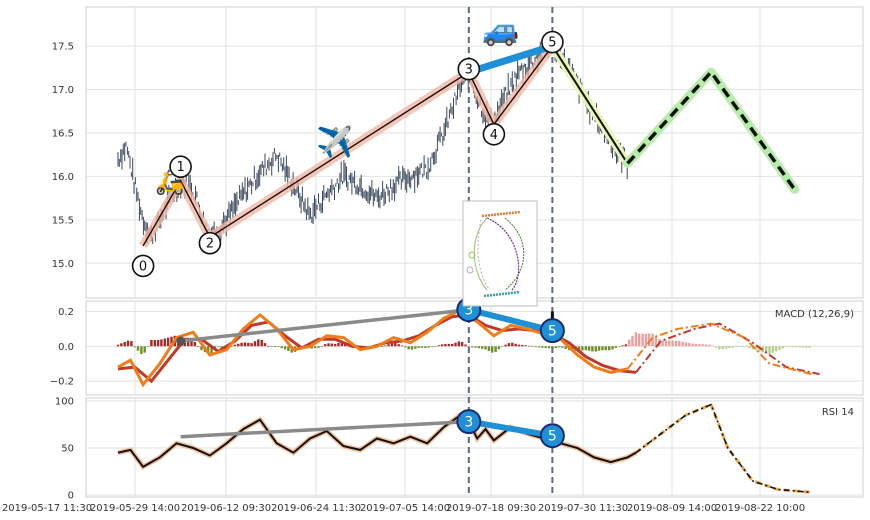  What do you see at coordinates (500, 30) in the screenshot?
I see `car-icon: 🚙` at bounding box center [500, 30].